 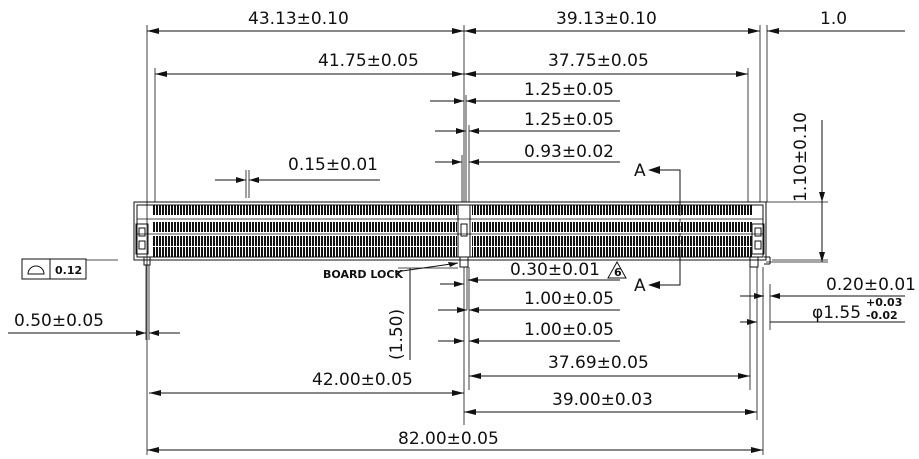 What do you see at coordinates (882, 315) in the screenshot?
I see `dim-hole-tol-minus: -0.02` at bounding box center [882, 315].